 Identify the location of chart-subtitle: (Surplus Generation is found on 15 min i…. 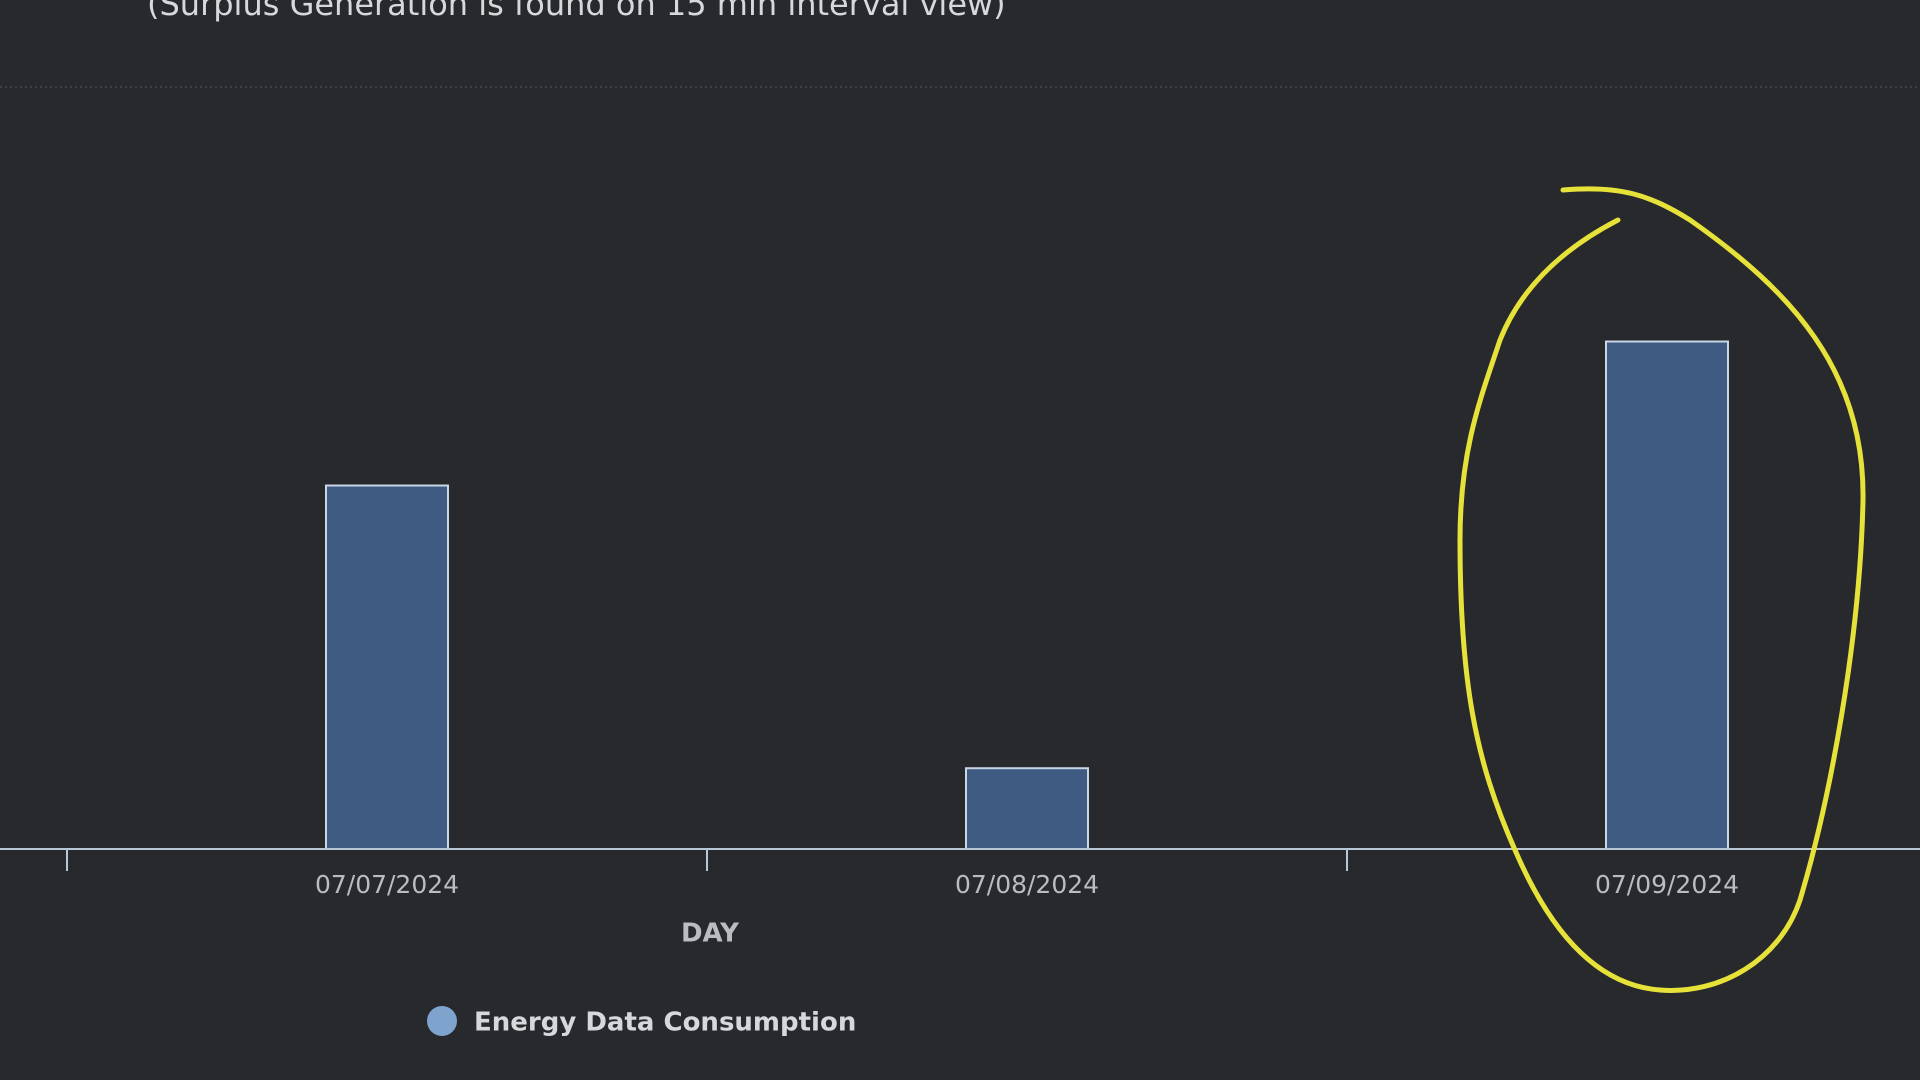
(576, 11).